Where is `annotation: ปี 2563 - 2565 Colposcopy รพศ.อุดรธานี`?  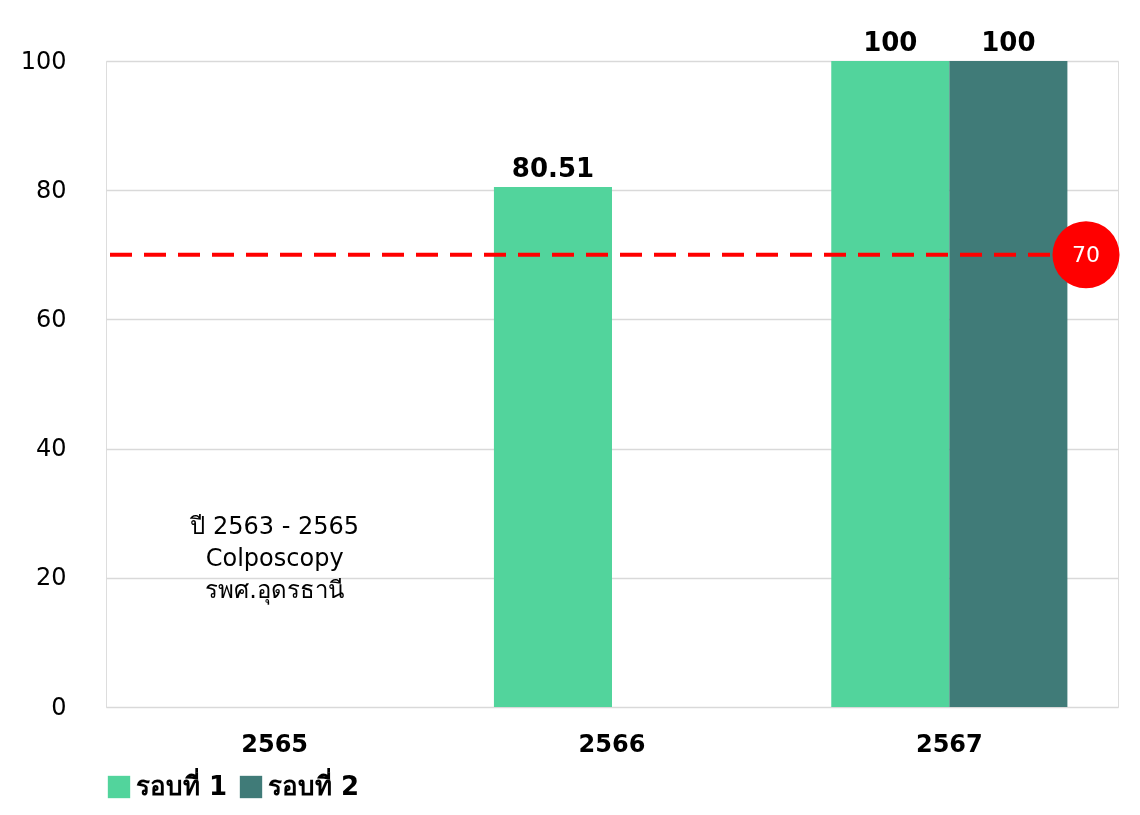
annotation: ปี 2563 - 2565 Colposcopy รพศ.อุดรธานี is located at coordinates (274, 558).